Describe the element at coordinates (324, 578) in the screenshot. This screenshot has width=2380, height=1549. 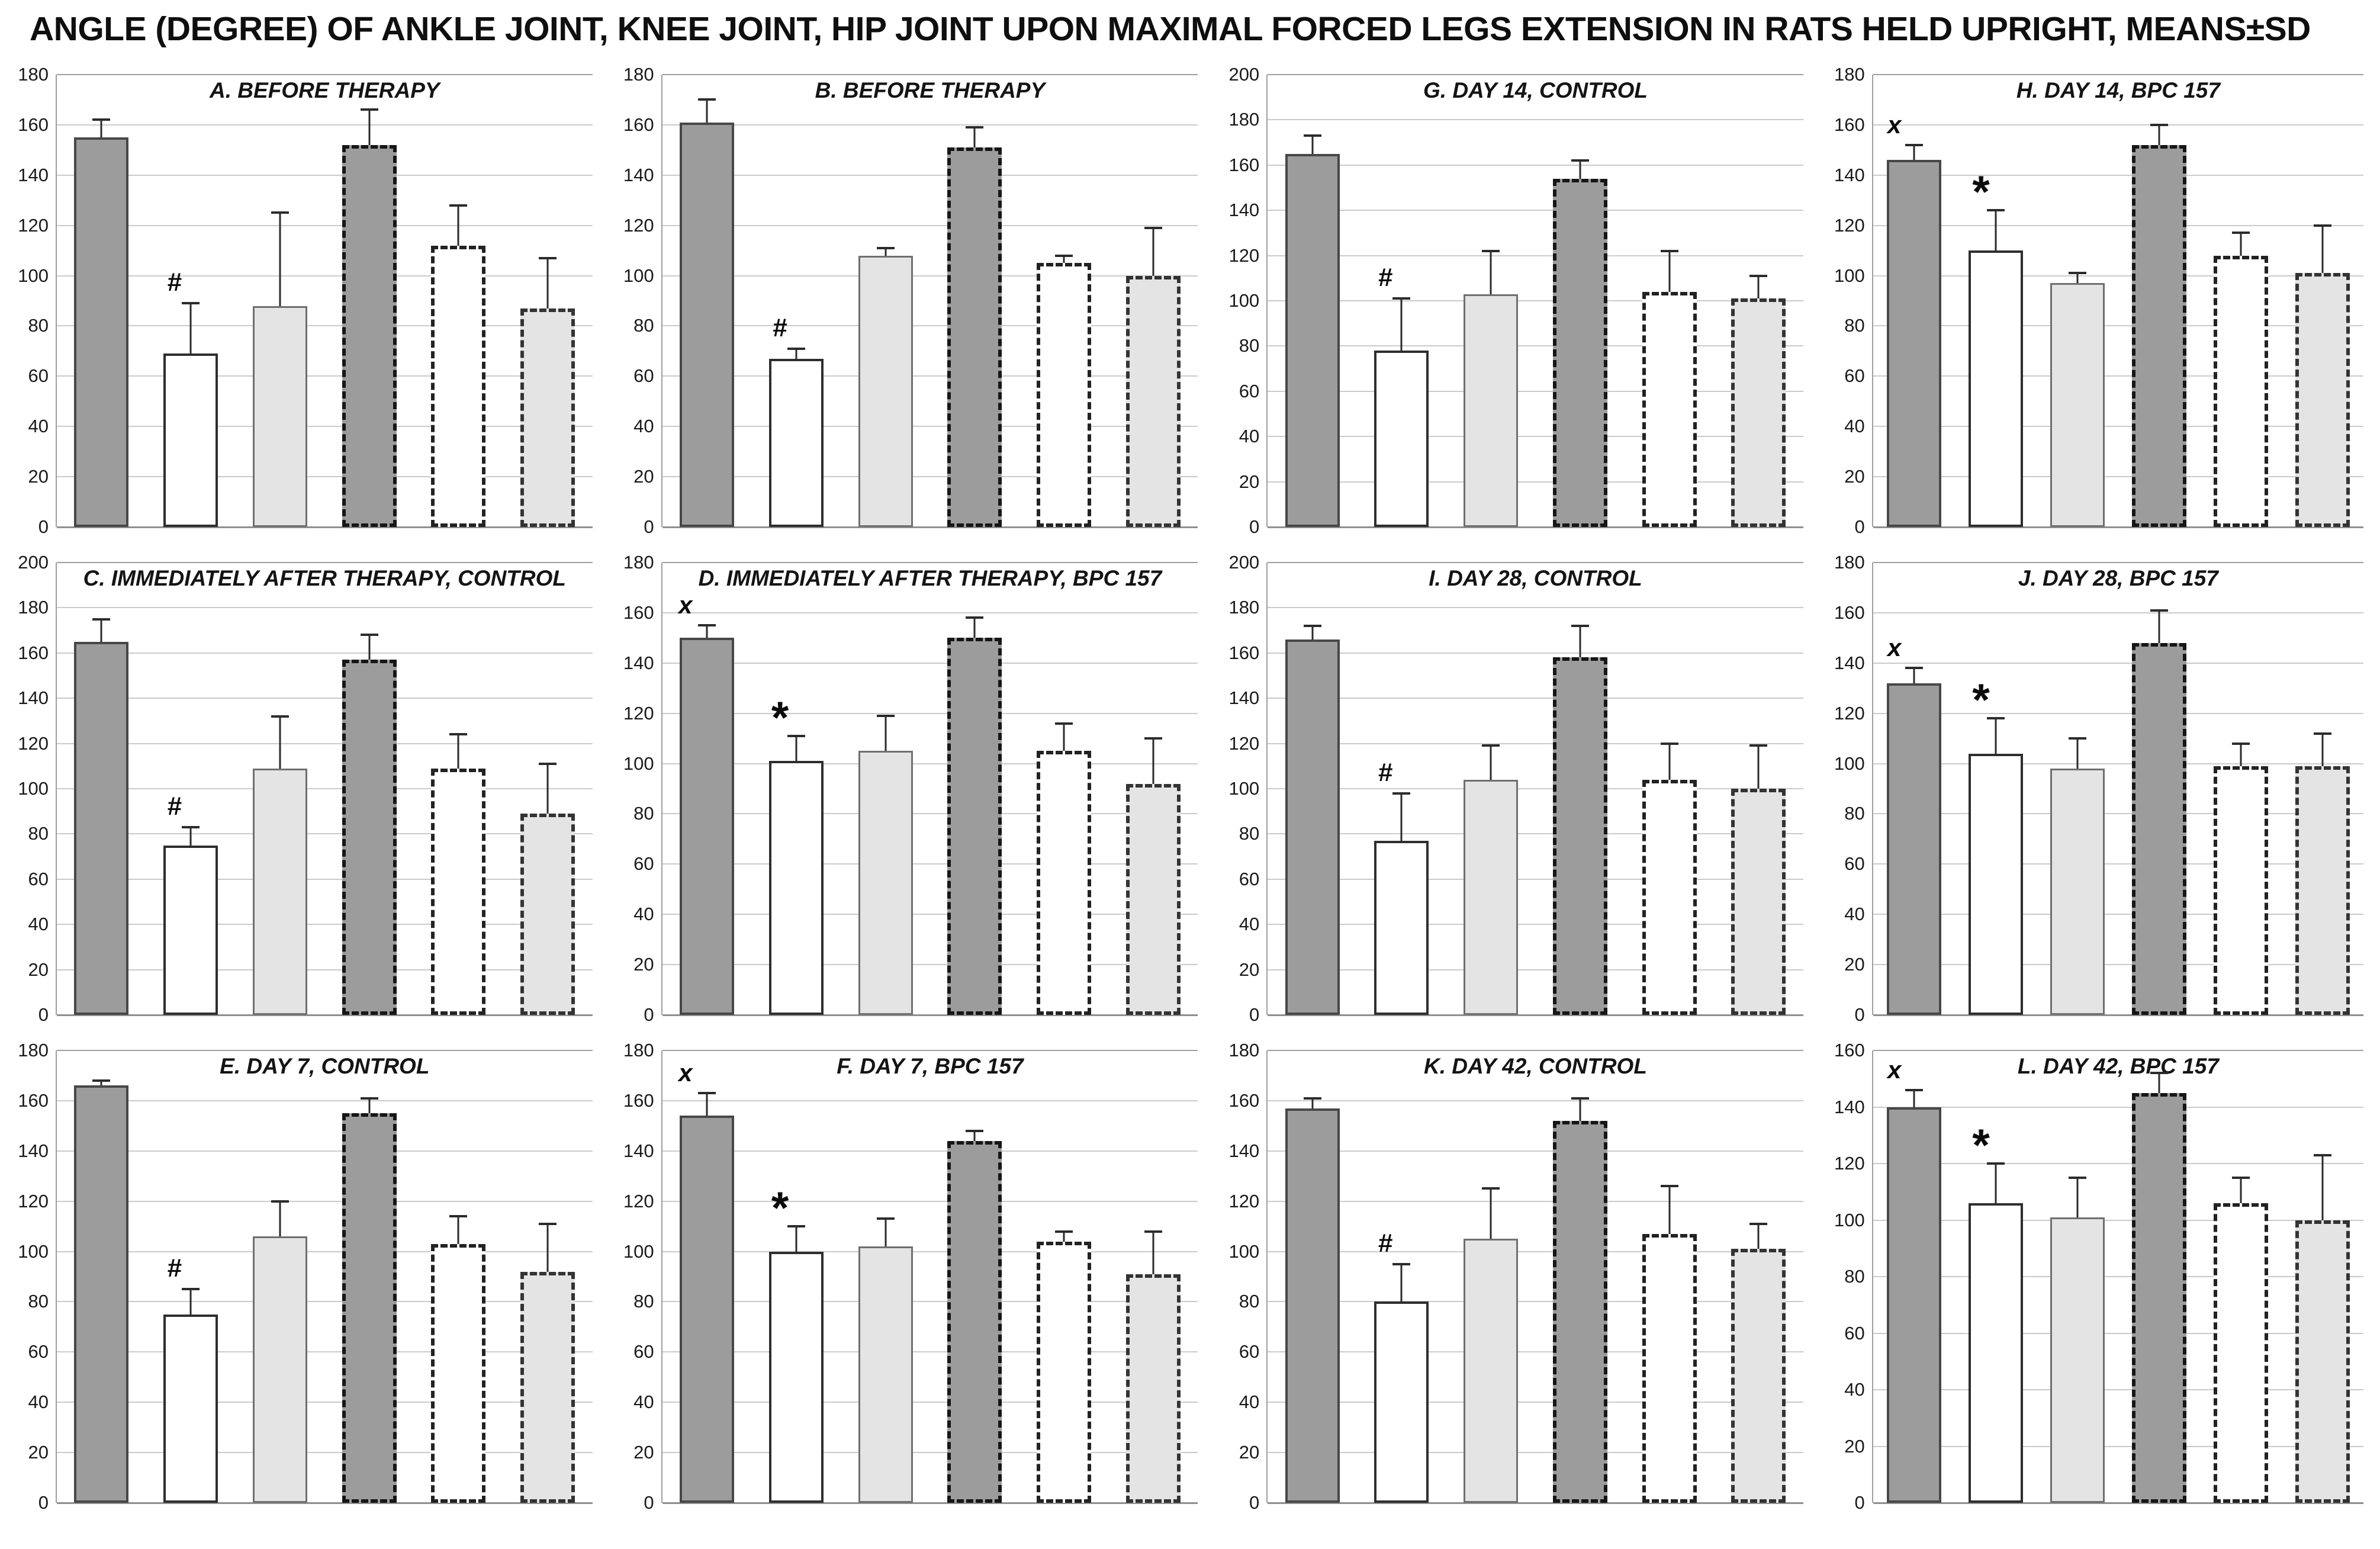
I see `panel-title: C. IMMEDIATELY AFTER THERAPY, CONTROL` at that location.